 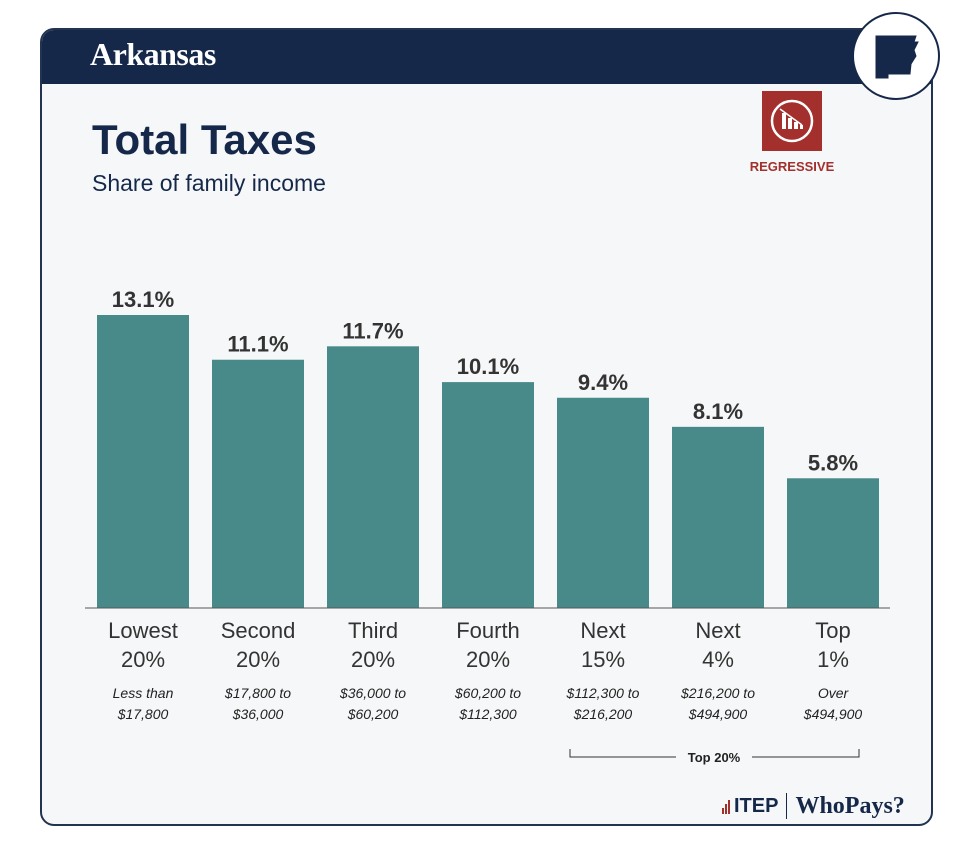 I want to click on income-range-label: $17,800, so click(x=143, y=714).